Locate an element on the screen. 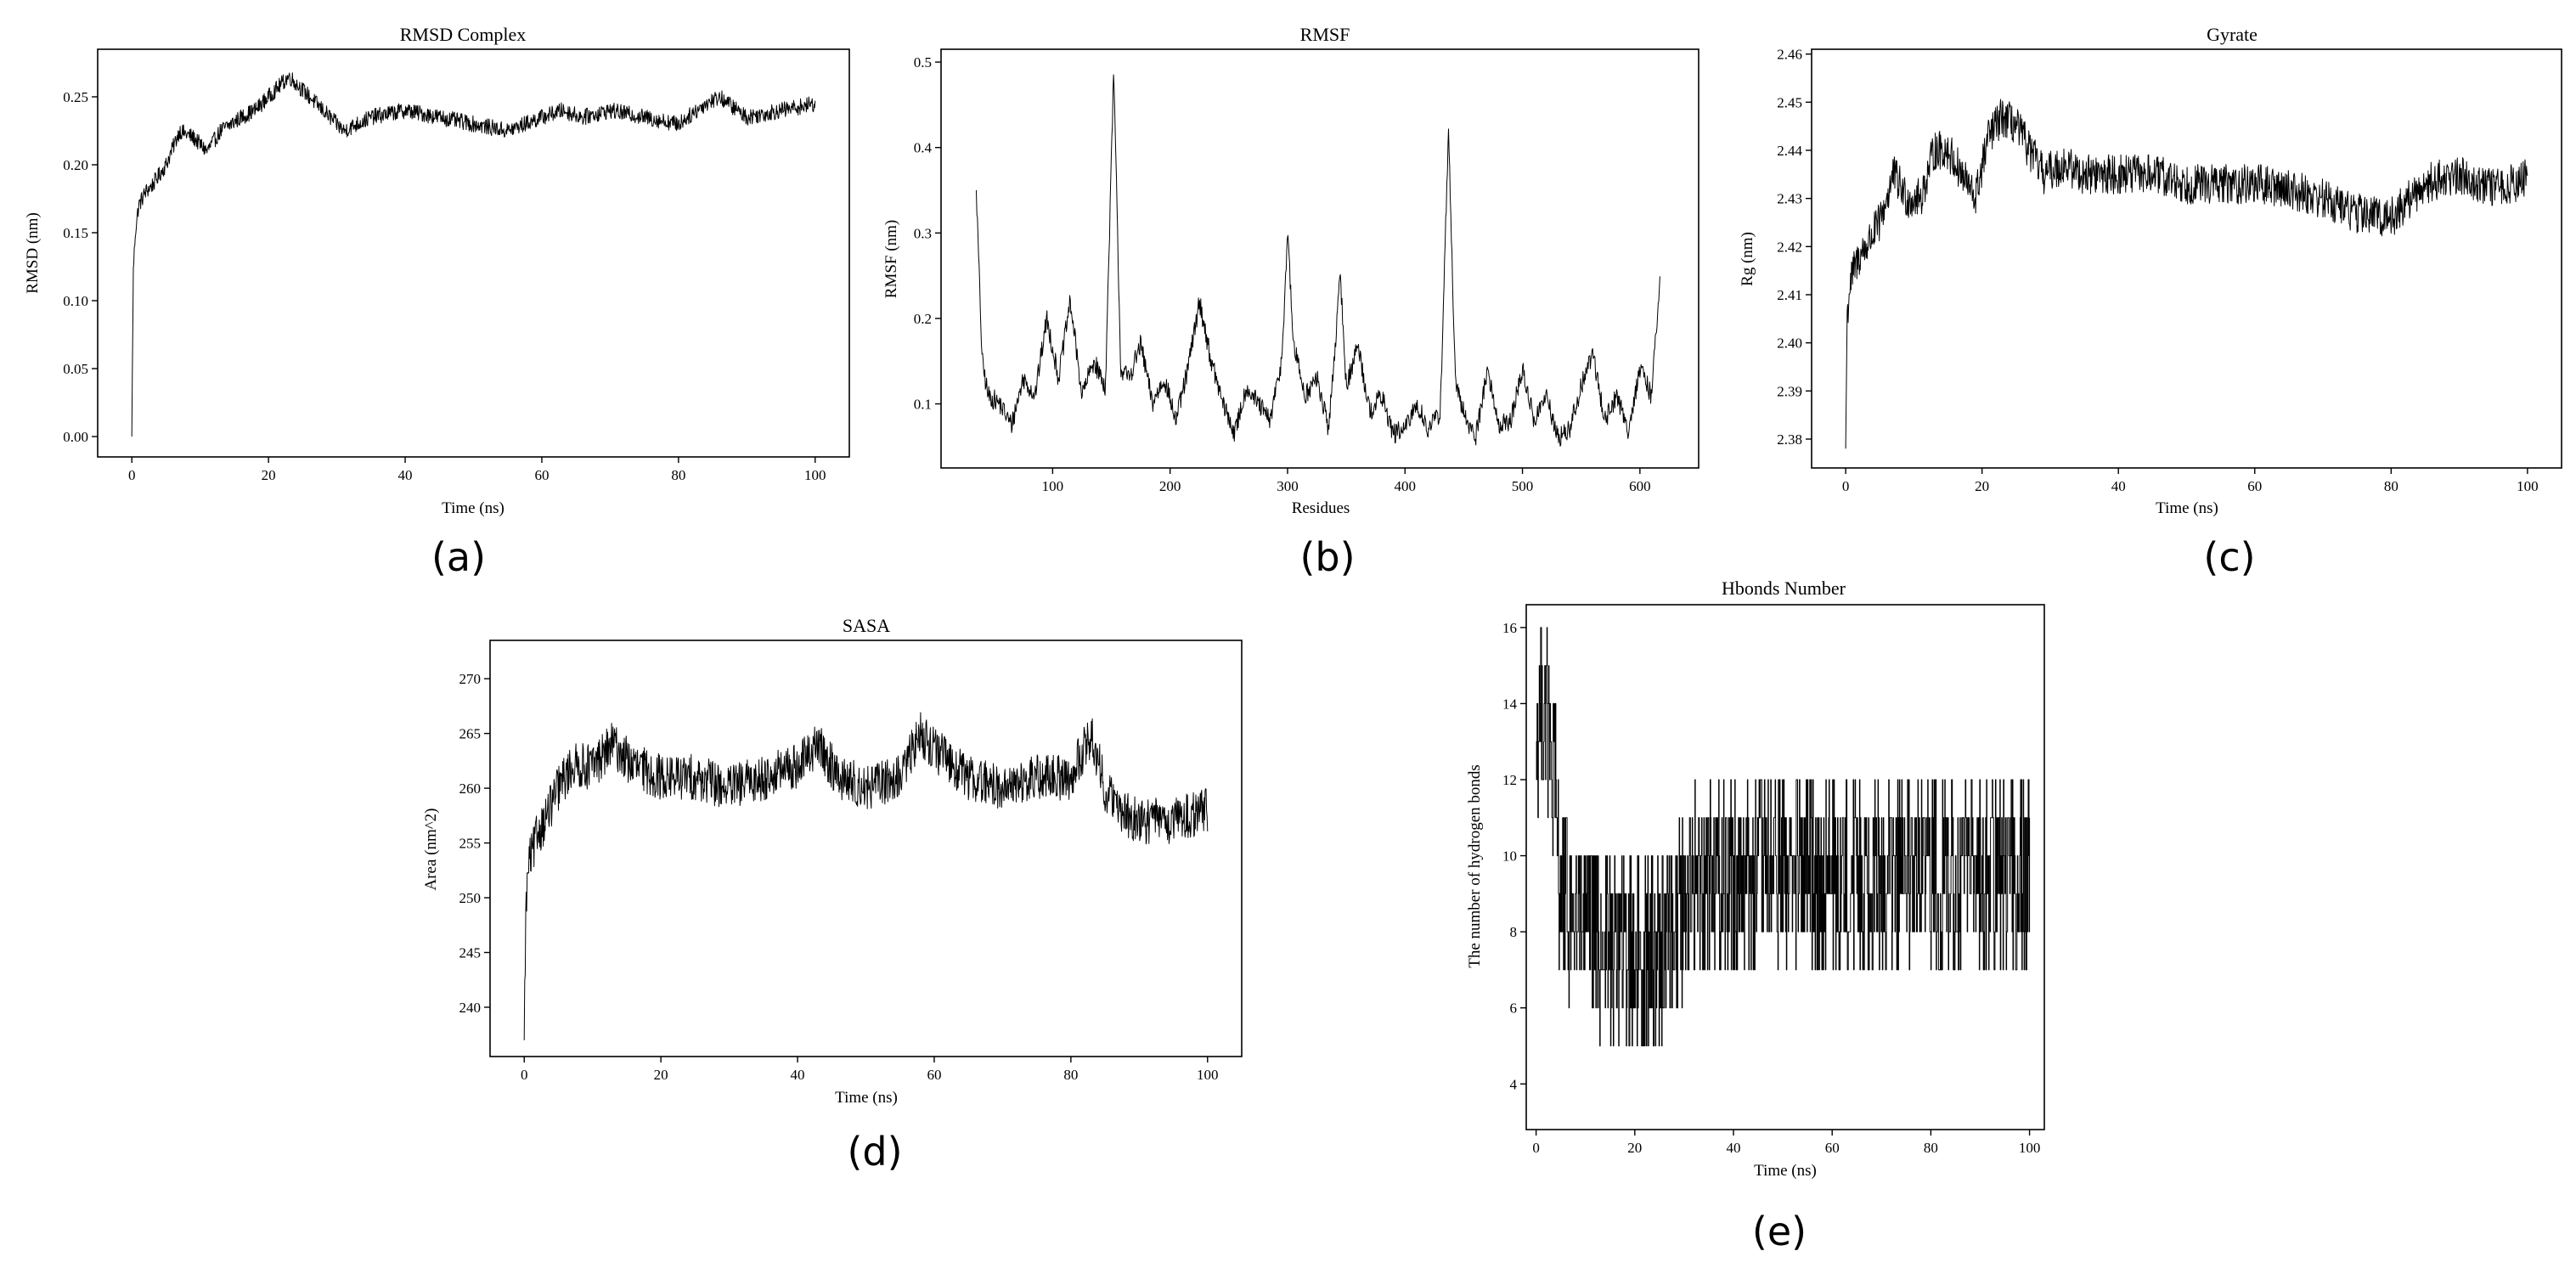 The image size is (2576, 1268). chart-title-e: Hbonds Number is located at coordinates (1784, 588).